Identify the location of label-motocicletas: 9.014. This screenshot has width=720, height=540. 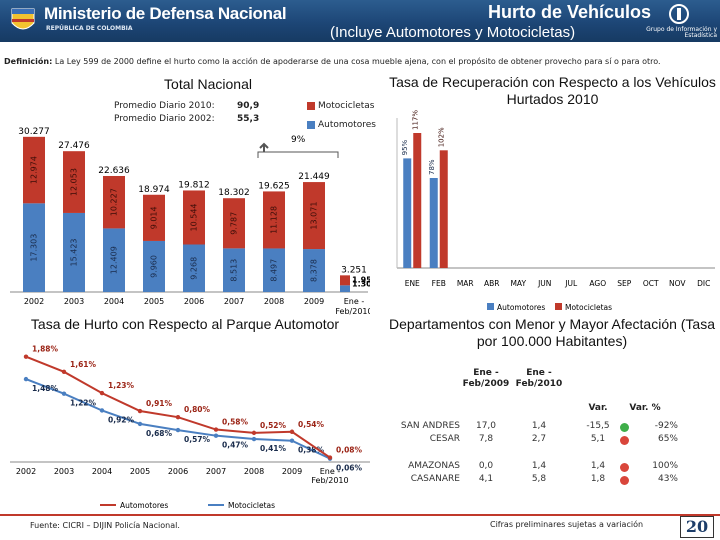
(154, 217).